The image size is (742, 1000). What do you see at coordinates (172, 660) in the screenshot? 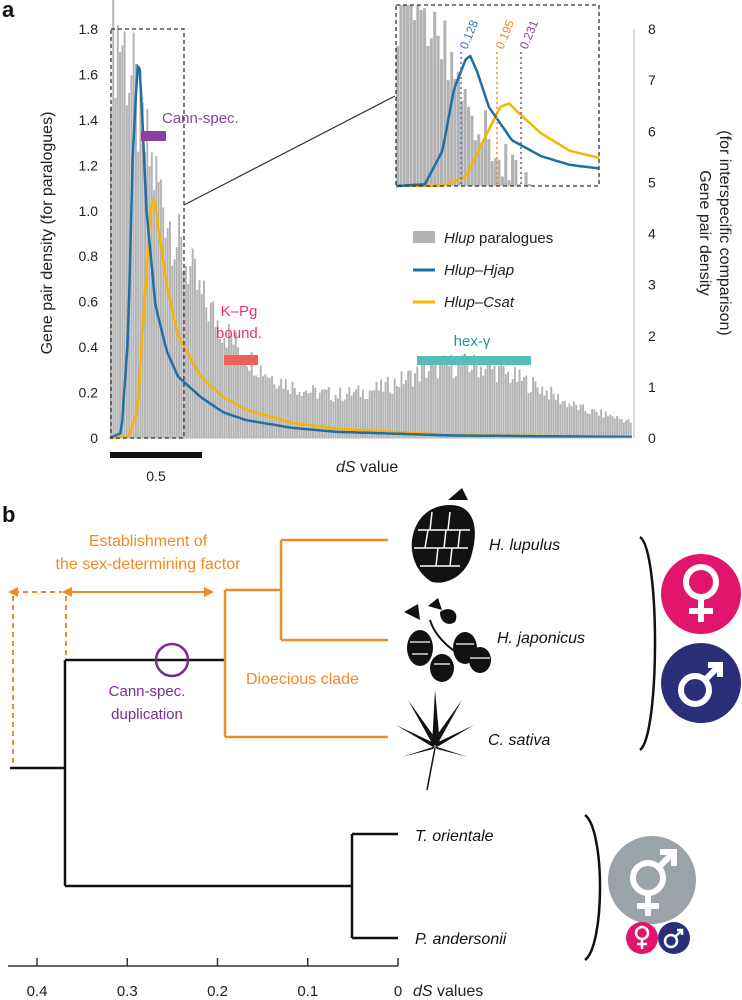
I see `duplication-marker` at bounding box center [172, 660].